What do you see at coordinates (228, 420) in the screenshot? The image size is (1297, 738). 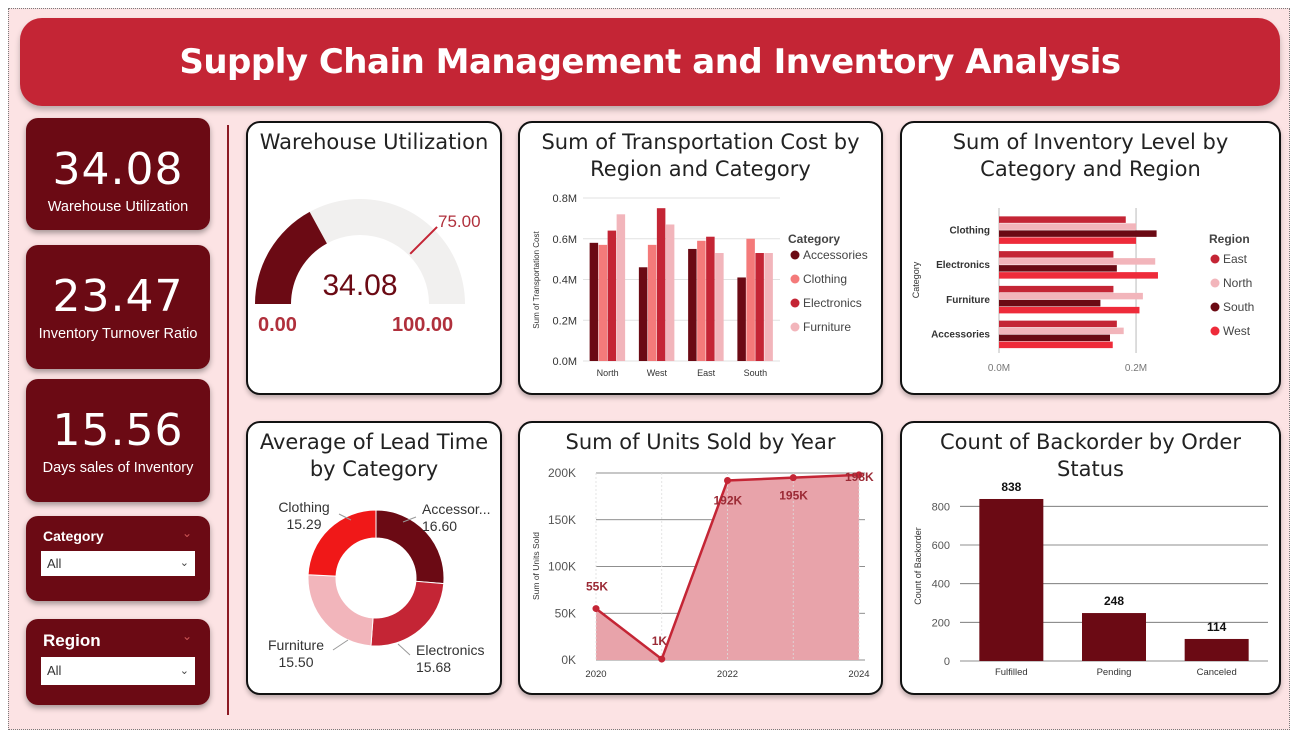 I see `vertical-divider` at bounding box center [228, 420].